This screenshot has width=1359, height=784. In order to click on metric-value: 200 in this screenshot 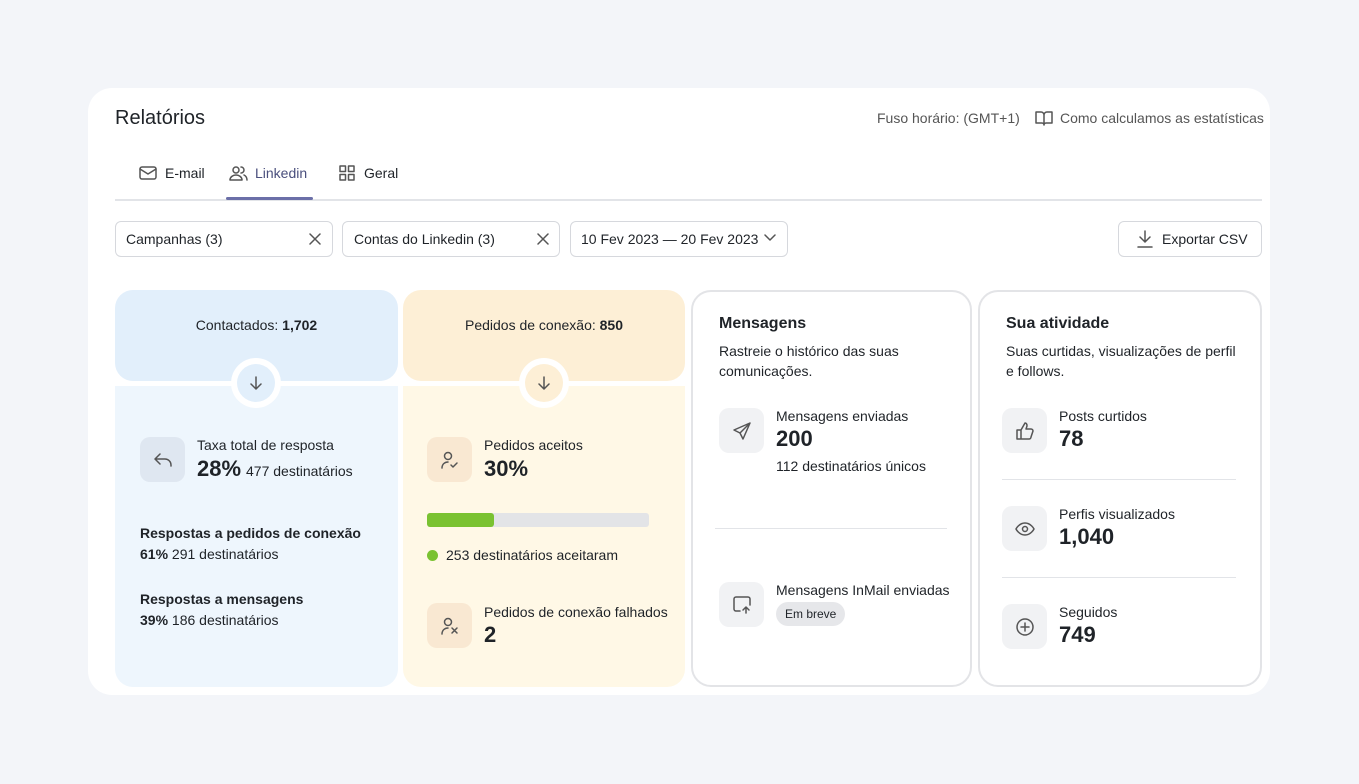, I will do `click(794, 438)`.